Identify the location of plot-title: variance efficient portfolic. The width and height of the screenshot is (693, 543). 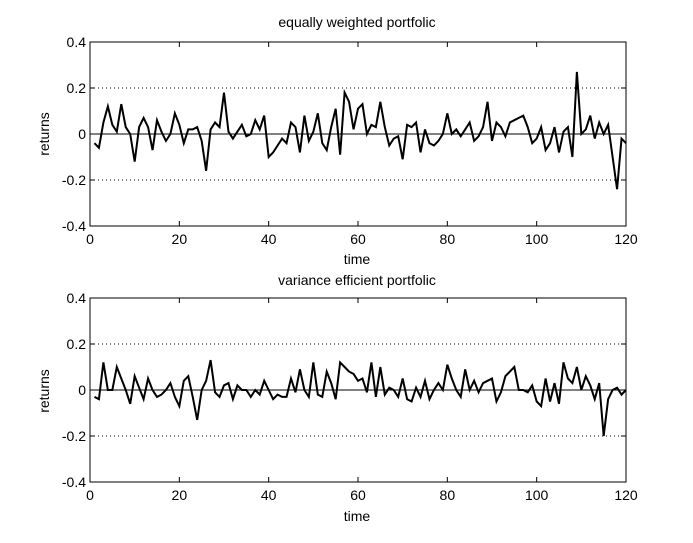
(357, 280).